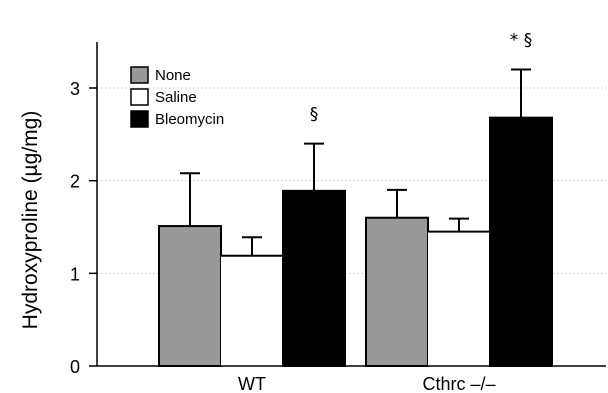 This screenshot has width=608, height=393. I want to click on significance-marker: * §, so click(521, 40).